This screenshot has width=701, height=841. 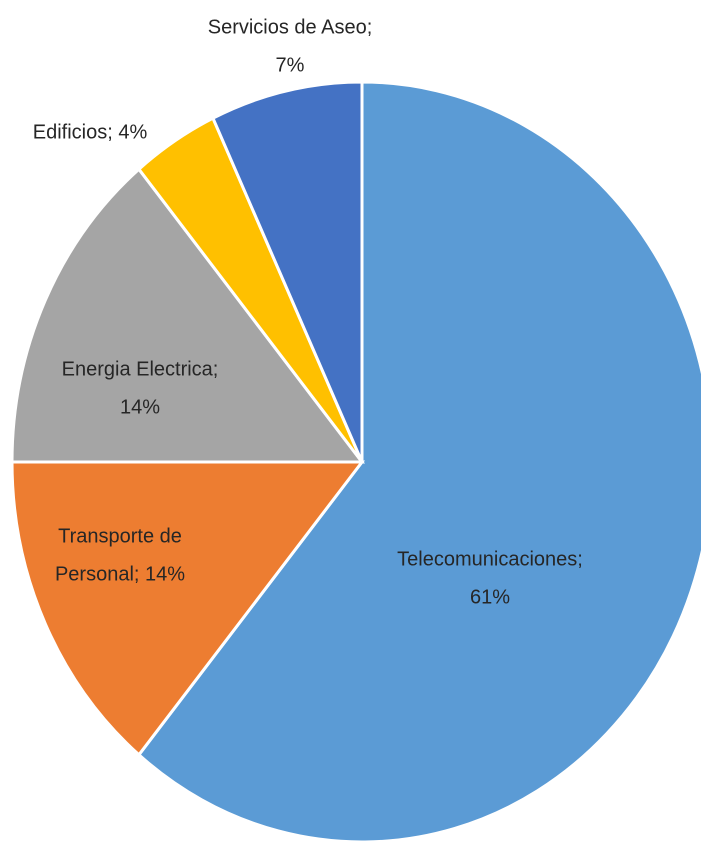 What do you see at coordinates (120, 574) in the screenshot?
I see `data-label: Personal; 14%` at bounding box center [120, 574].